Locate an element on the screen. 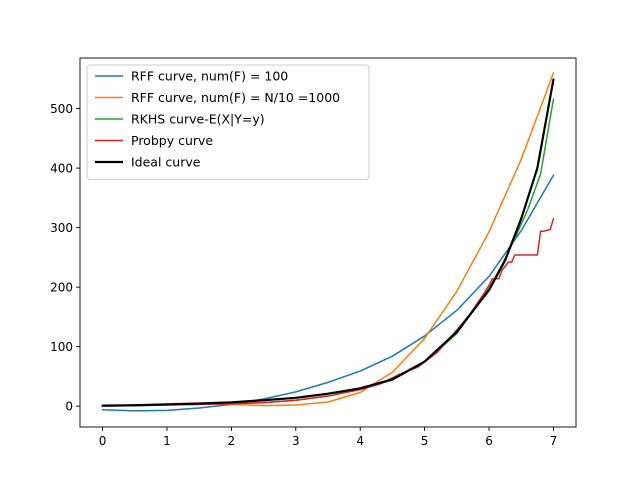 This screenshot has height=480, width=640. x-tick-label: 1 is located at coordinates (167, 441).